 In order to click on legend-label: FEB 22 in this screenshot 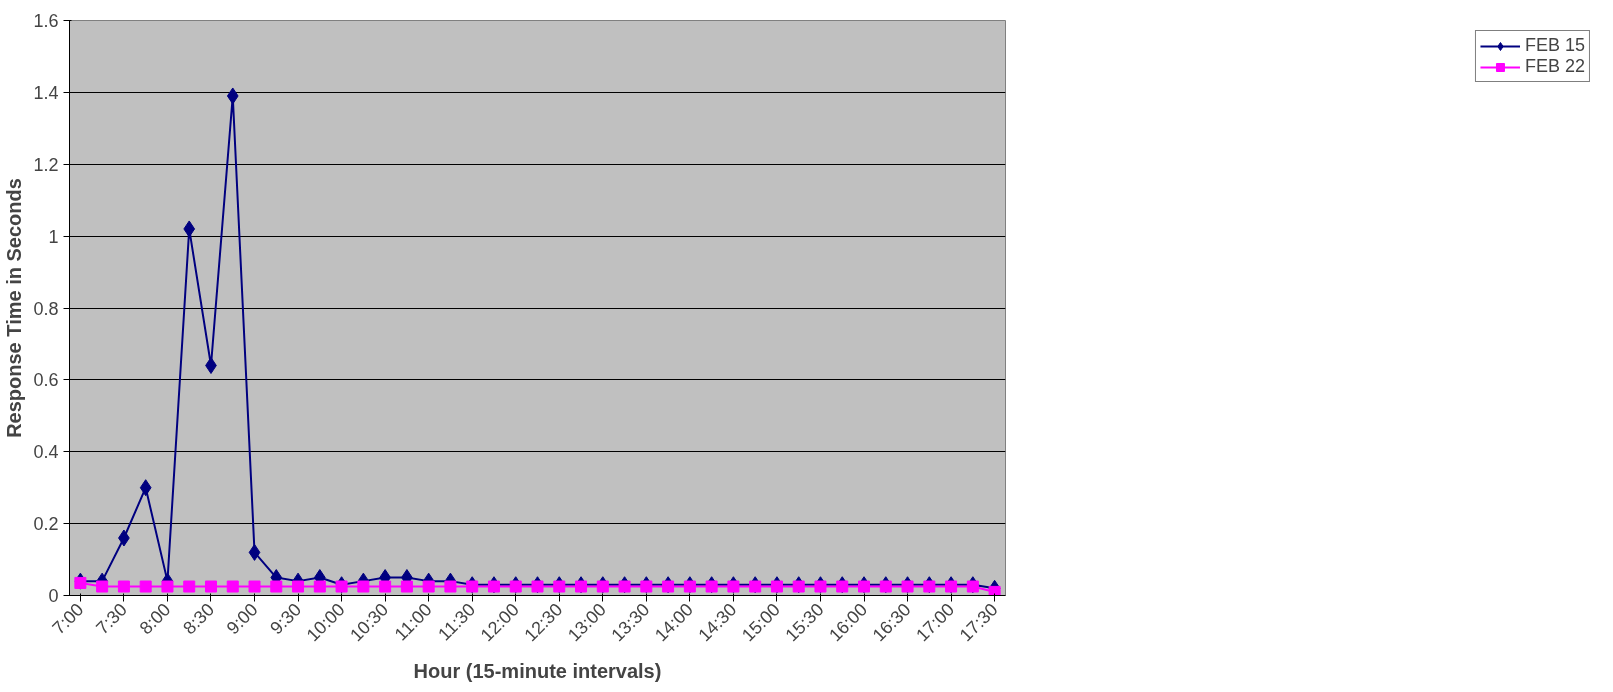, I will do `click(1554, 66)`.